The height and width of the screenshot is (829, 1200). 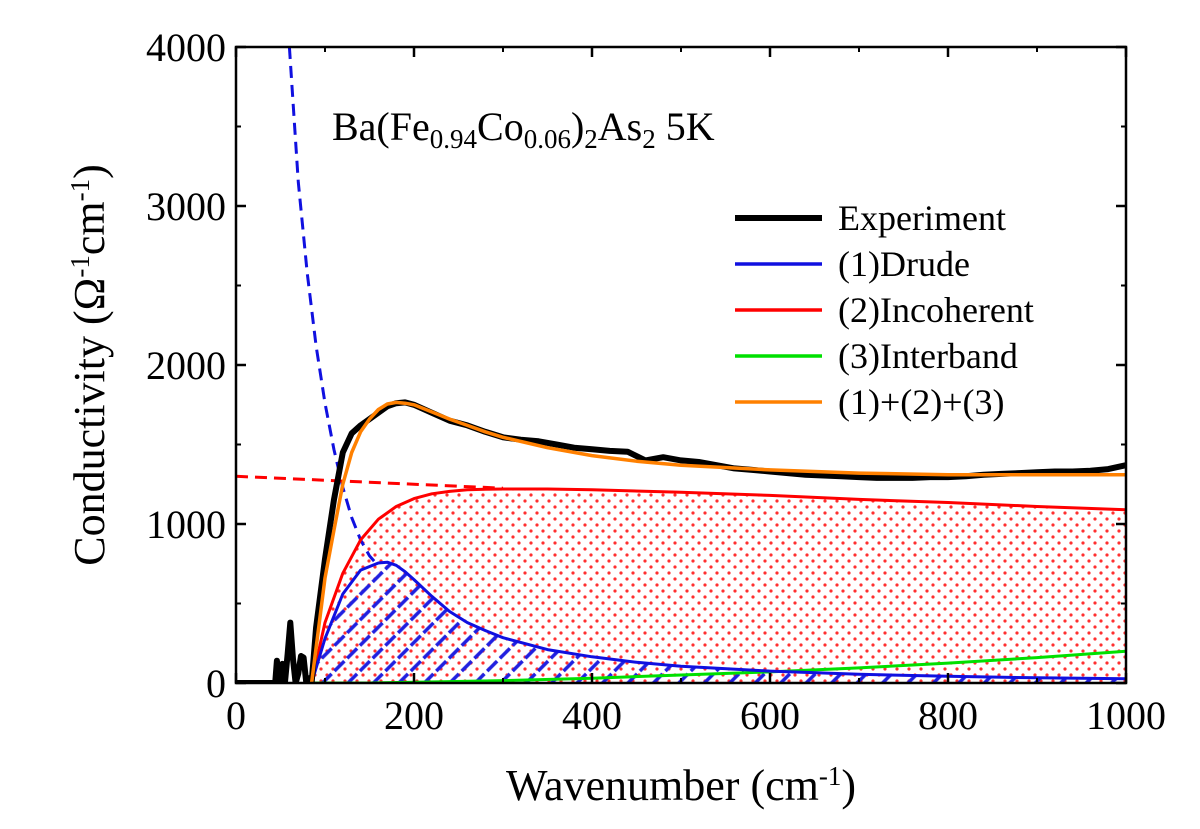 I want to click on x-axis-label: Wavenumber (cm-1), so click(x=681, y=785).